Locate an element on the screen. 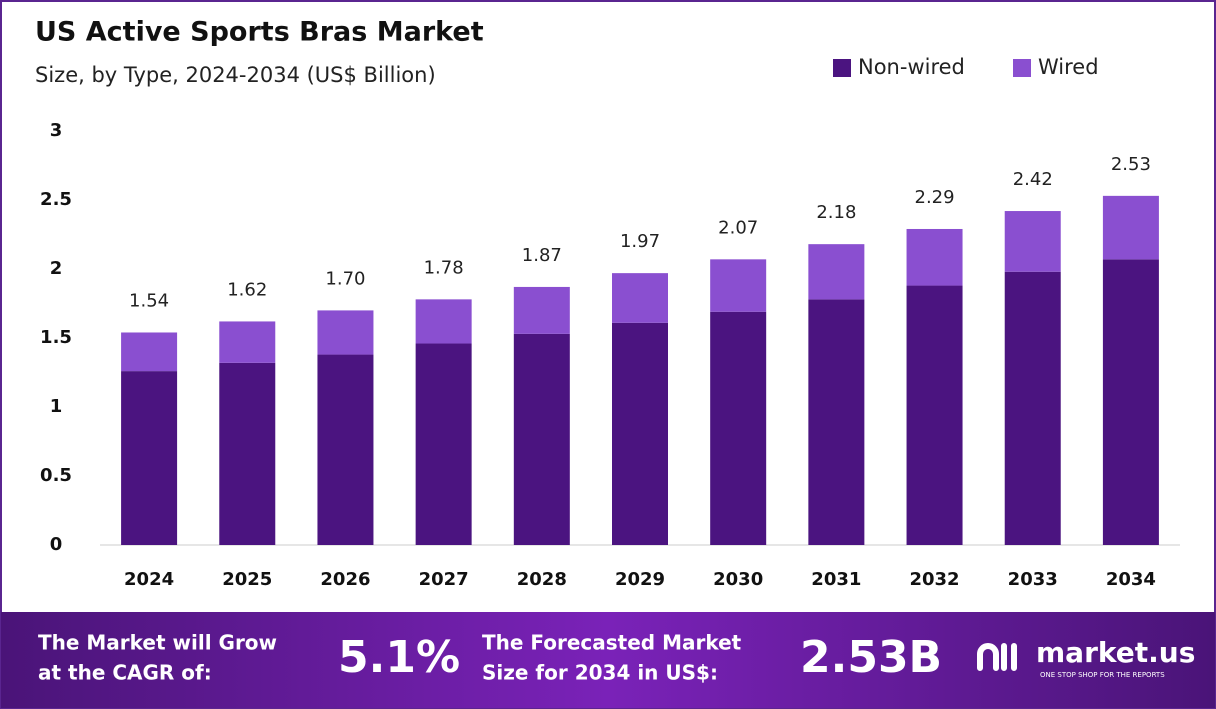 The width and height of the screenshot is (1216, 709). forecast-label: Size for 2034 in US$: is located at coordinates (600, 673).